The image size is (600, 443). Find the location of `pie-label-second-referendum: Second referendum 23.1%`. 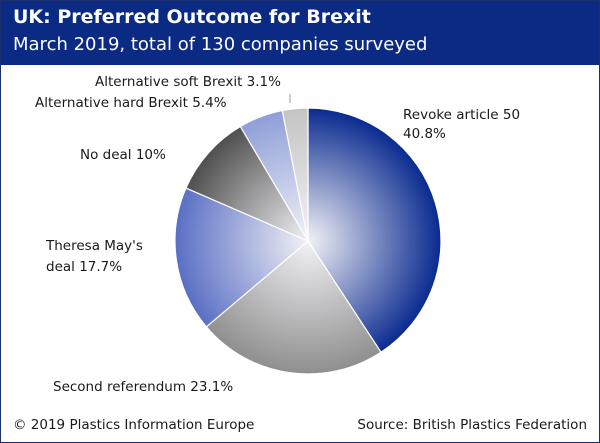

pie-label-second-referendum: Second referendum 23.1% is located at coordinates (143, 387).